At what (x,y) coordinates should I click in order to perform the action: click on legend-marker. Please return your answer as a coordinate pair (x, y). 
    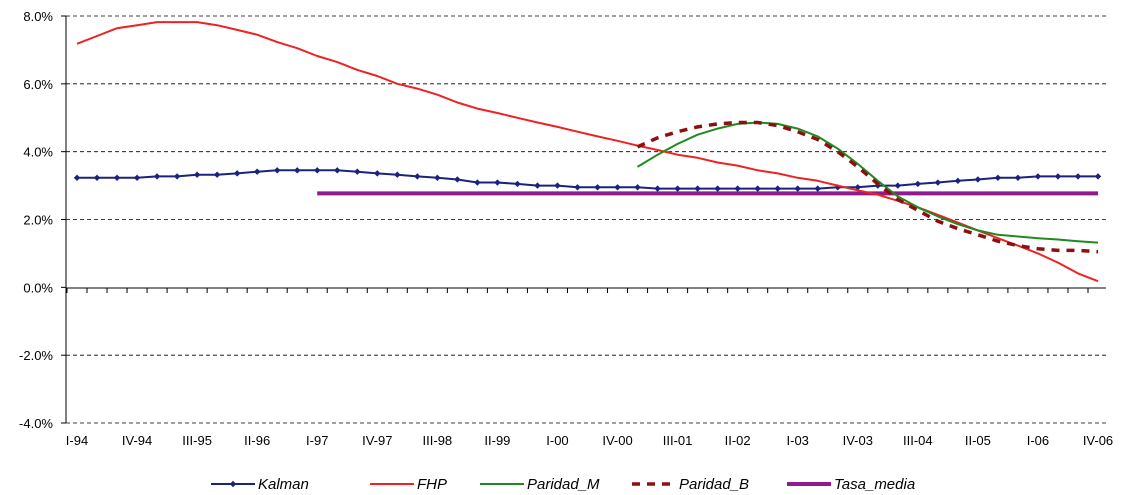
    Looking at the image, I should click on (233, 484).